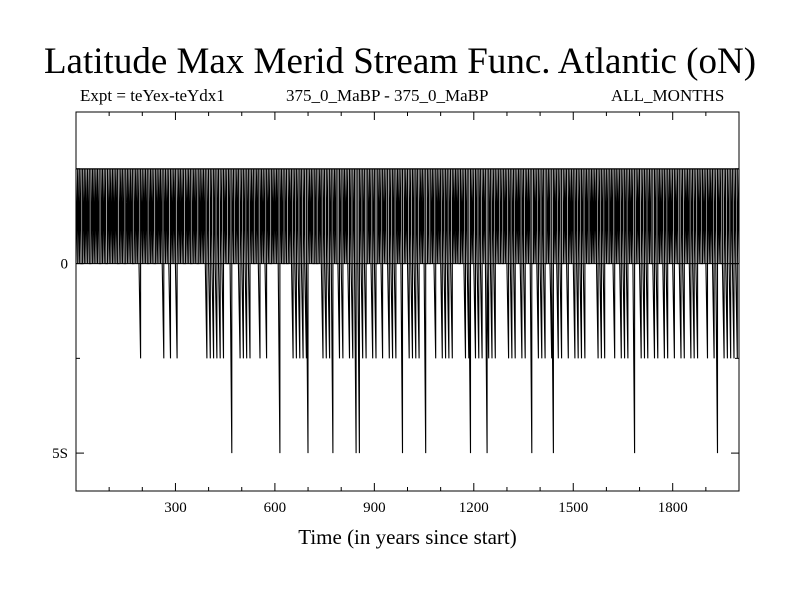  Describe the element at coordinates (407, 537) in the screenshot. I see `x-axis-label: Time (in years since start)` at that location.